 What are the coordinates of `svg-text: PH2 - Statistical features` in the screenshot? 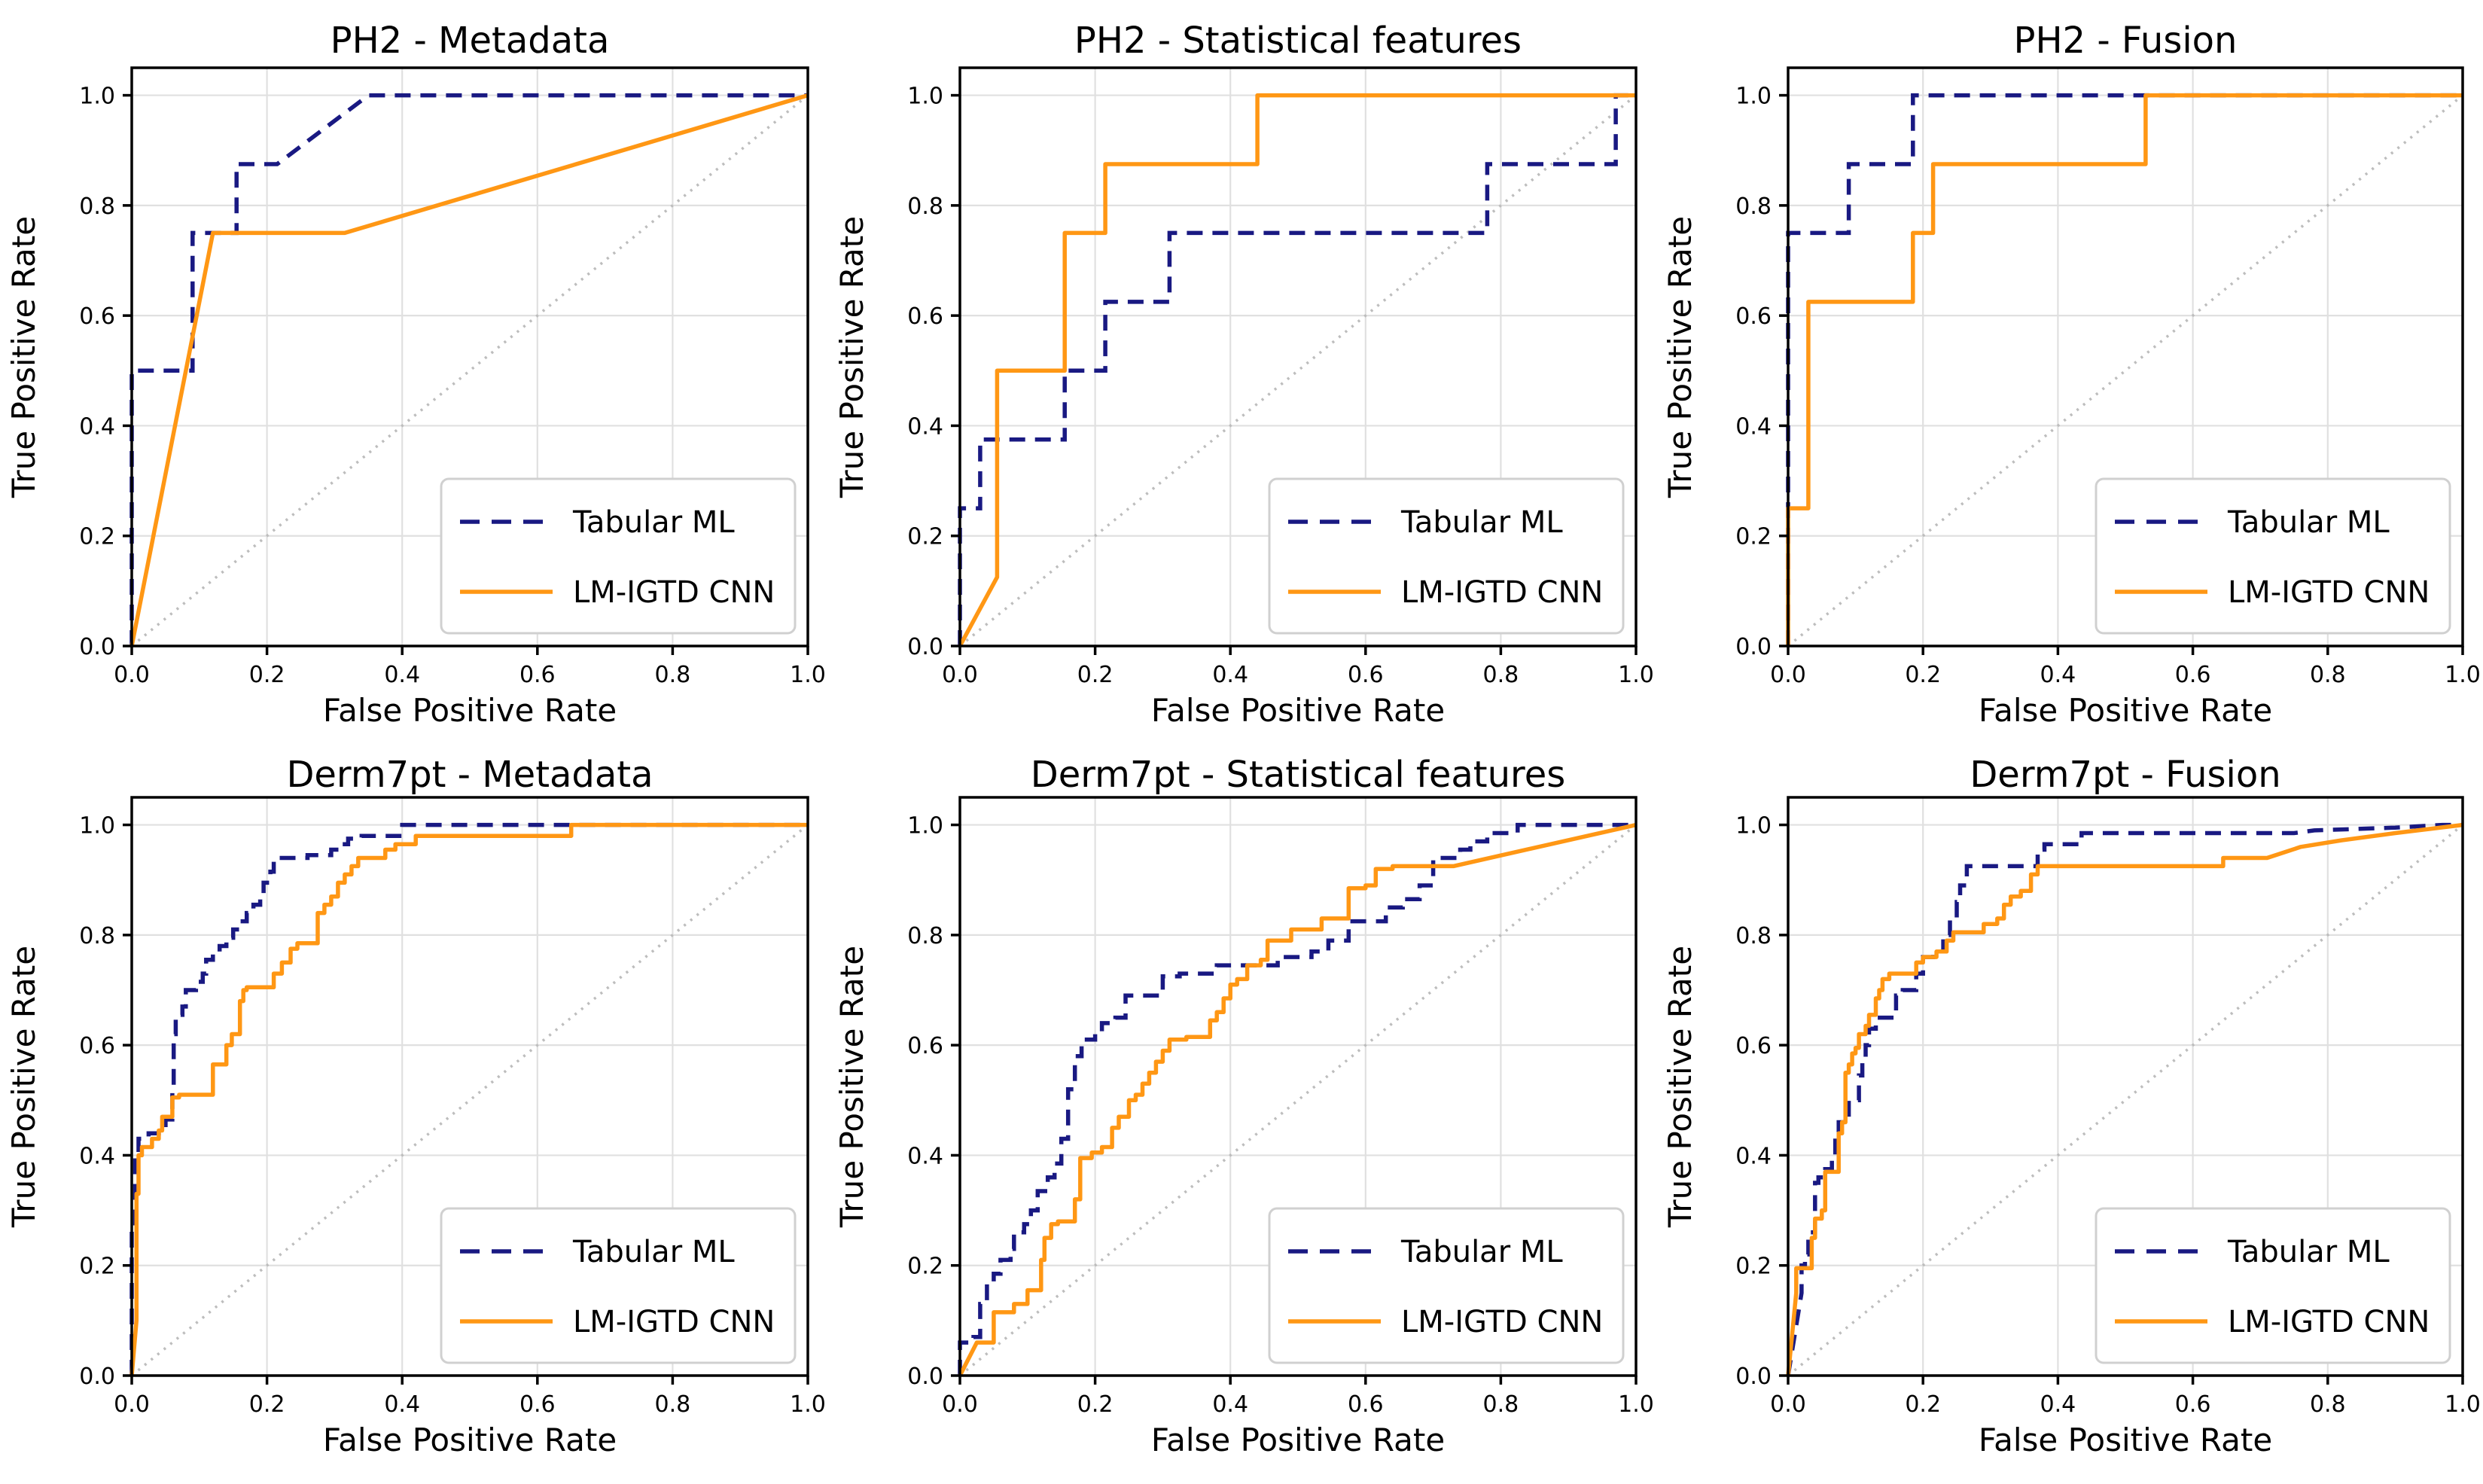 It's located at (1298, 41).